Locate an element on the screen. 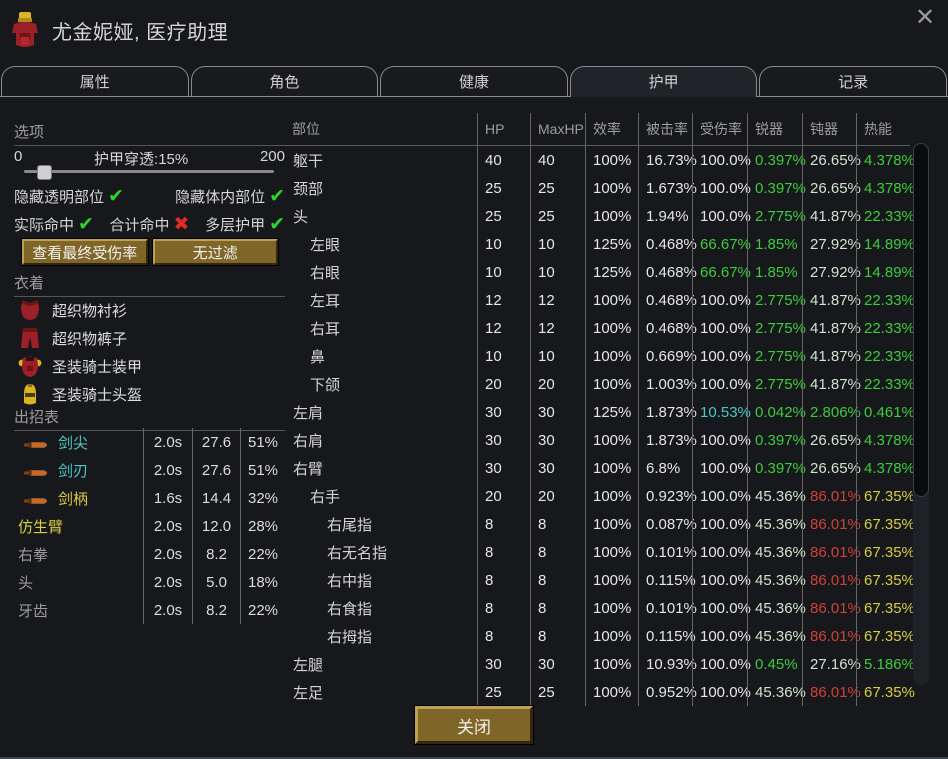 The width and height of the screenshot is (948, 759). cell-value: 0.669% is located at coordinates (667, 356).